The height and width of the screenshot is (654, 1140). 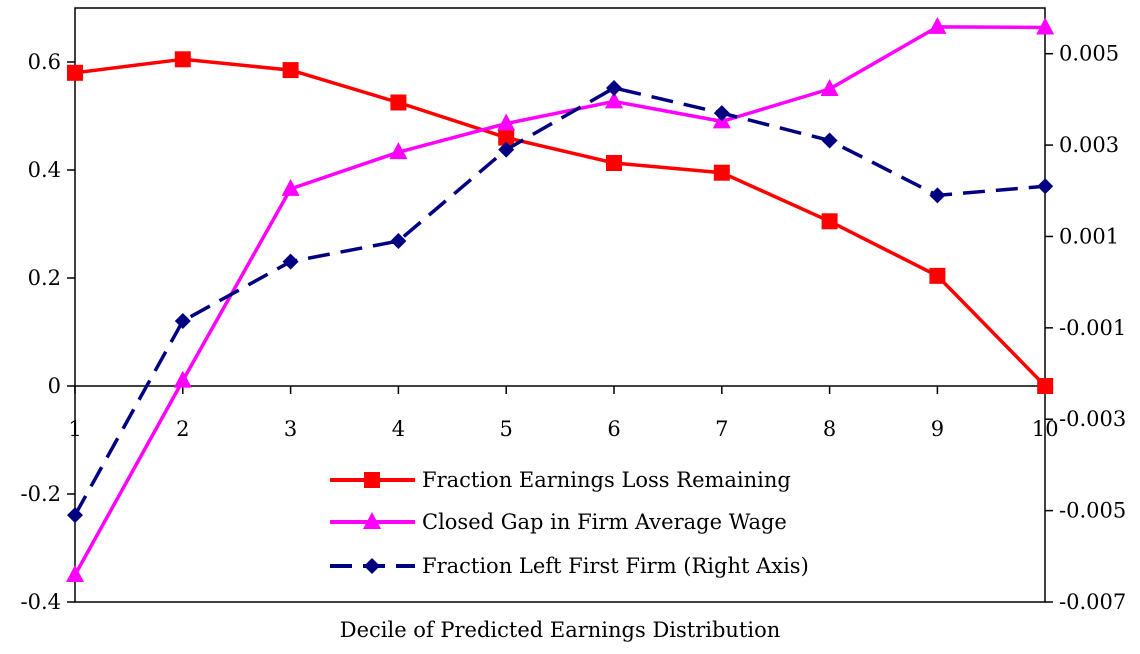 What do you see at coordinates (1092, 328) in the screenshot?
I see `y2-tick-label: -0.001` at bounding box center [1092, 328].